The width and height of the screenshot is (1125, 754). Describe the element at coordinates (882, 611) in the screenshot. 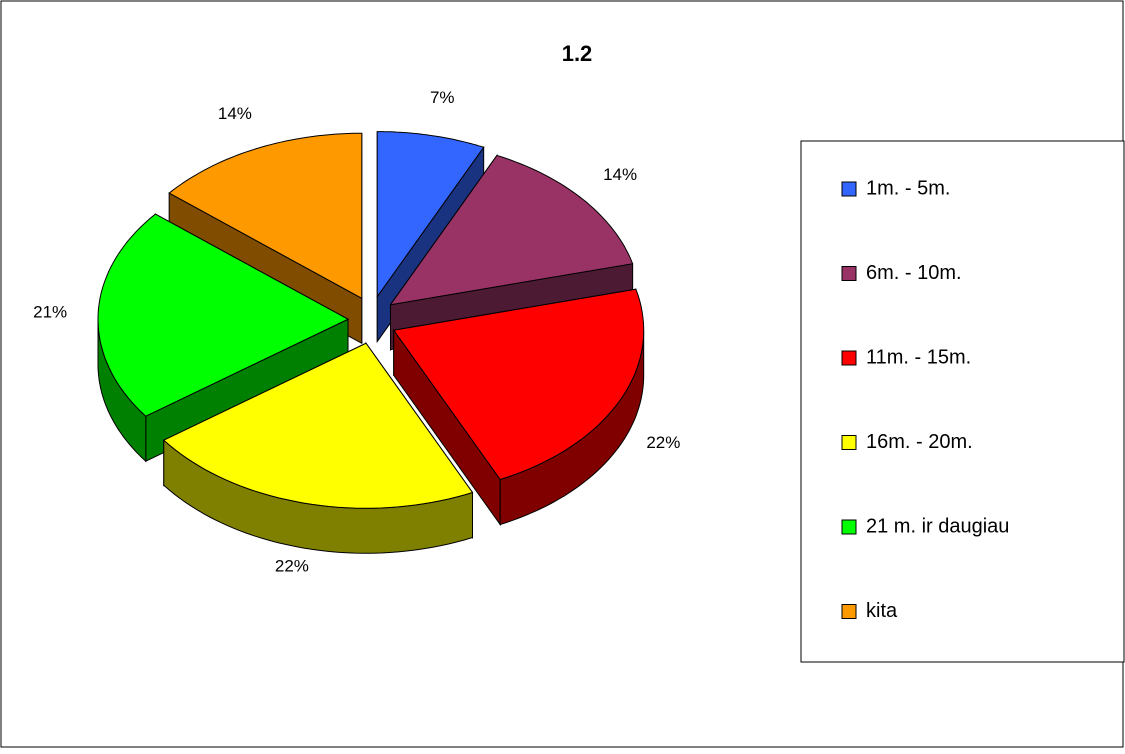

I see `legend-label: kita` at that location.